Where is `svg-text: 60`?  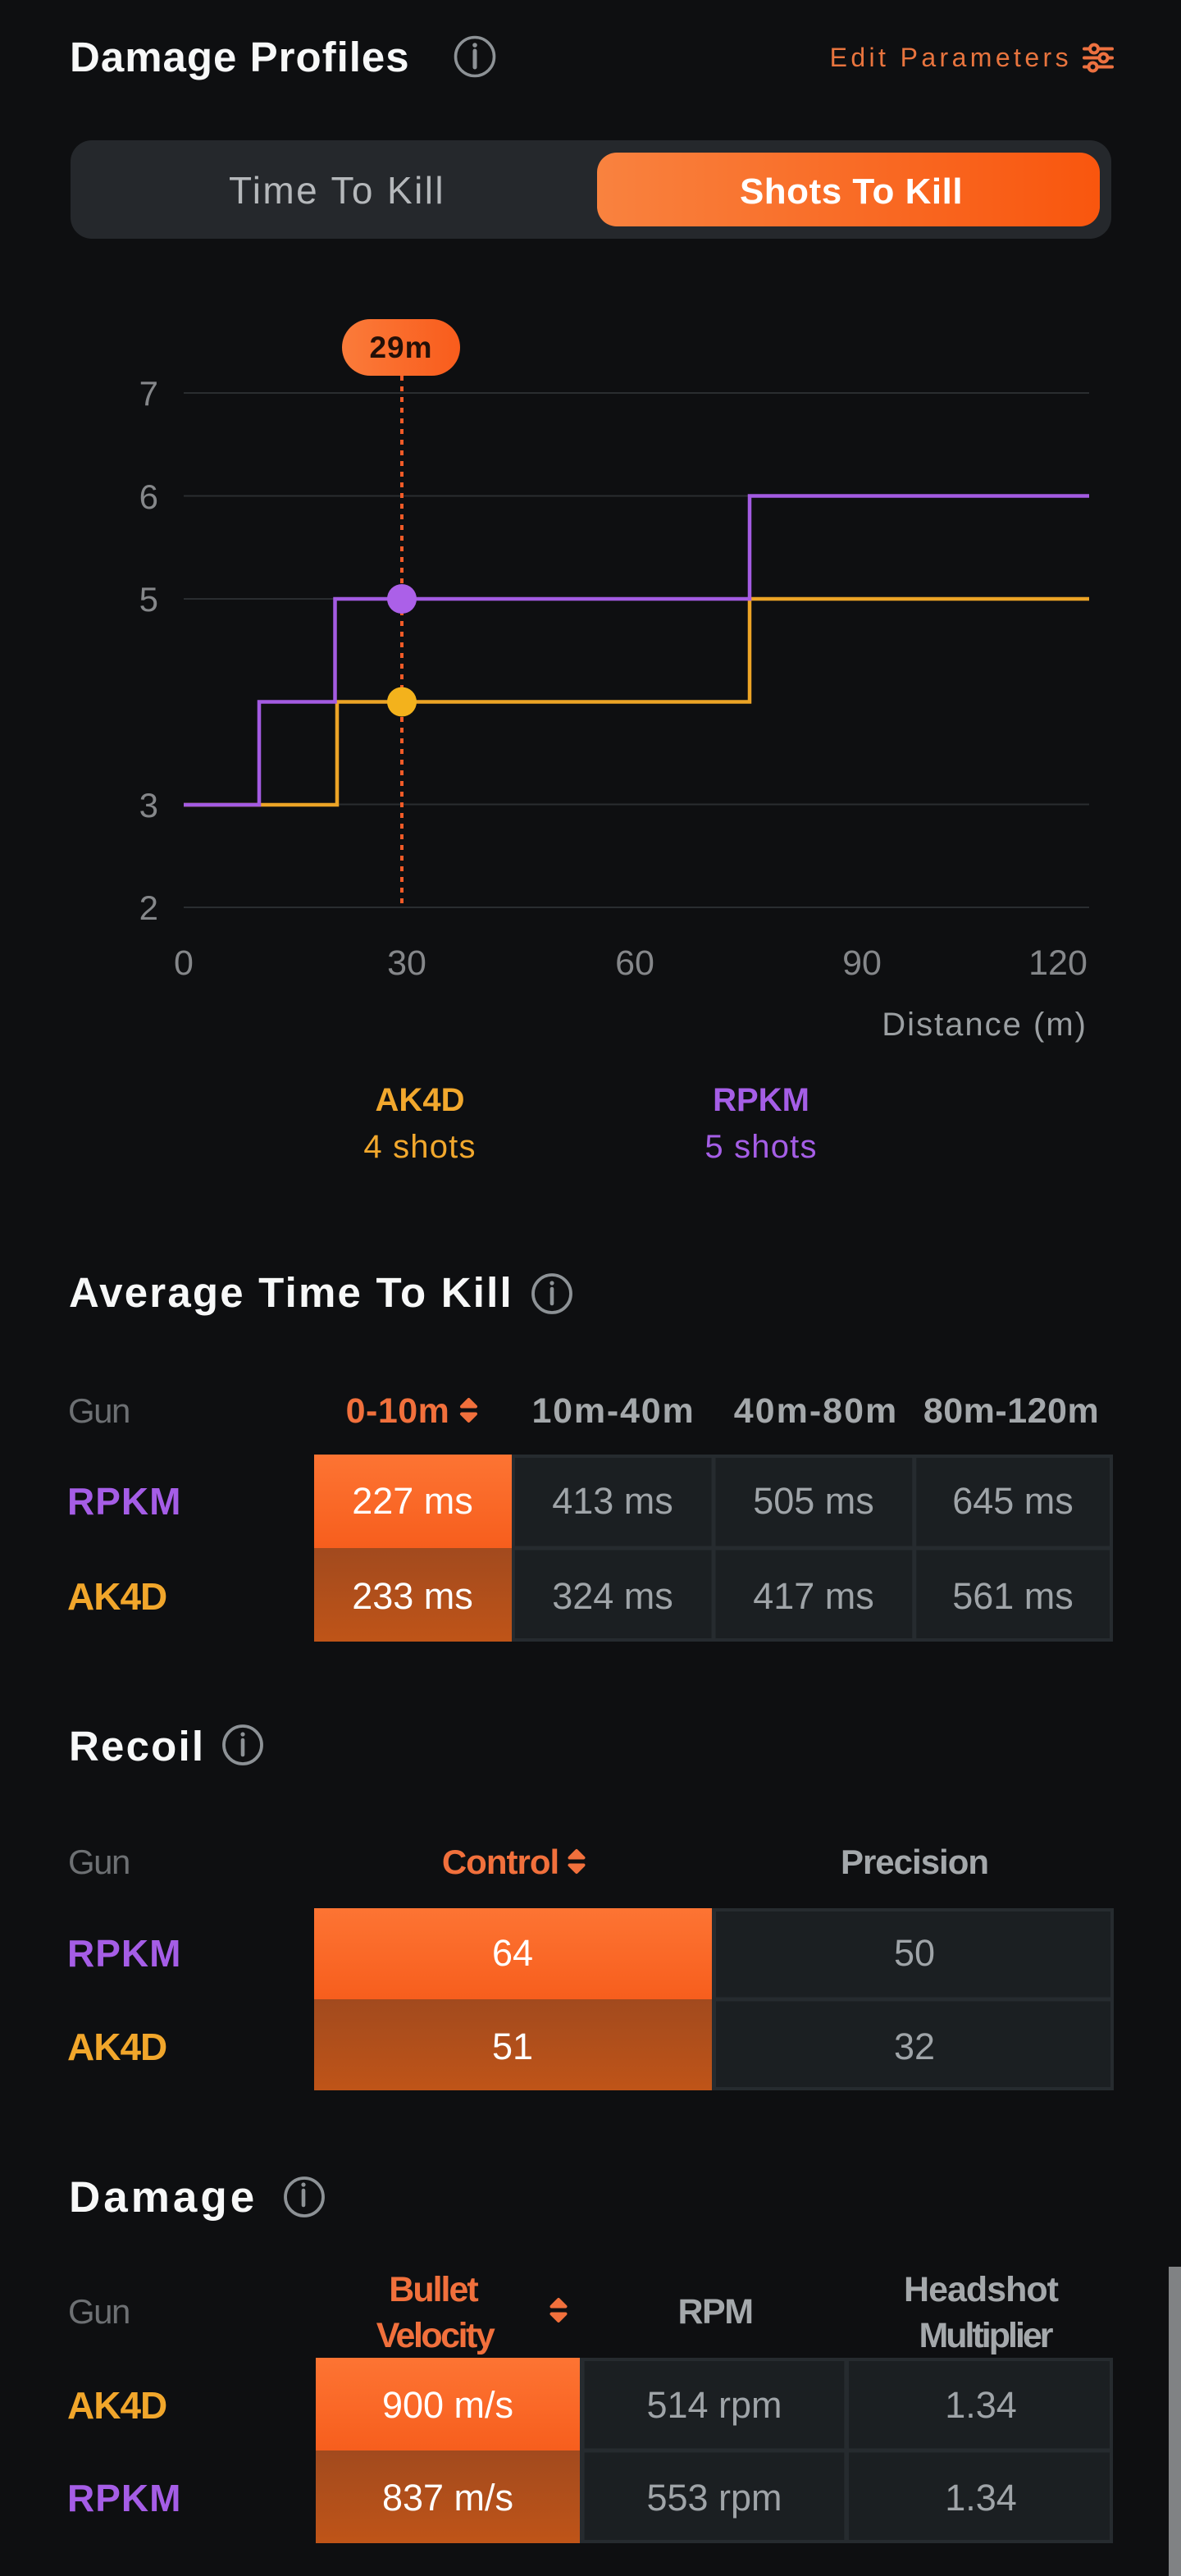
svg-text: 60 is located at coordinates (635, 963).